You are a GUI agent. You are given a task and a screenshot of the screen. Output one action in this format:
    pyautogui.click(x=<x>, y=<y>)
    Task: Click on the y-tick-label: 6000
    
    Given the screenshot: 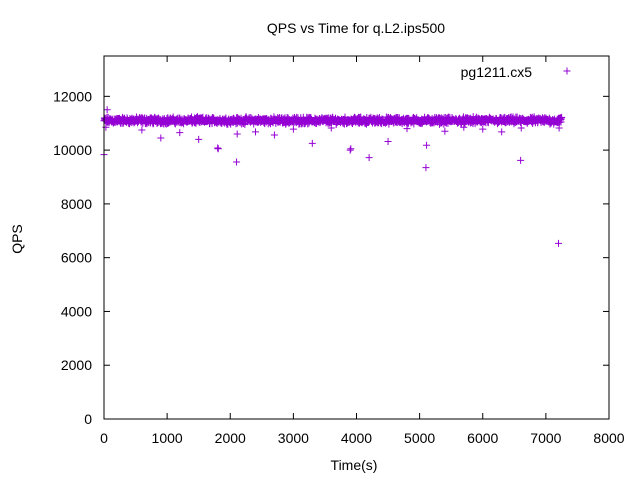 What is the action you would take?
    pyautogui.click(x=76, y=258)
    